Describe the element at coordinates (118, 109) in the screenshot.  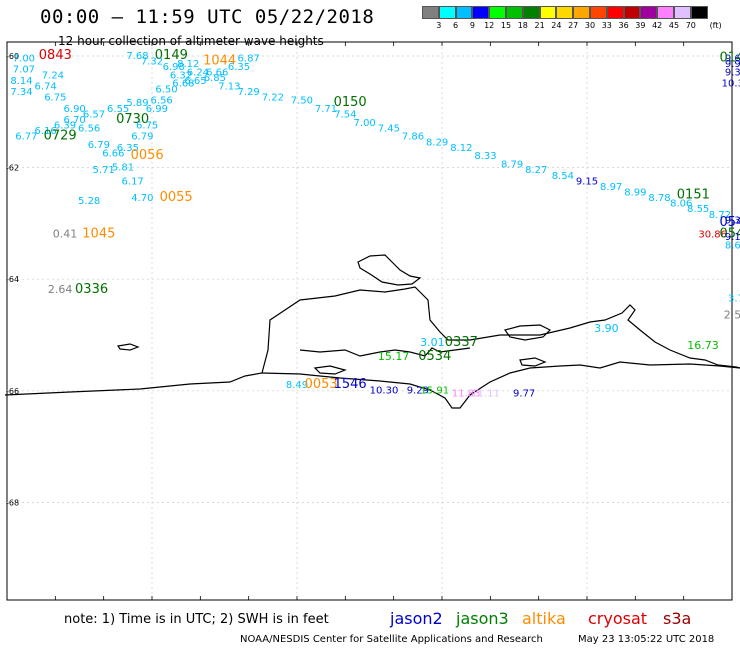
I see `wave-height-label: 6.55` at that location.